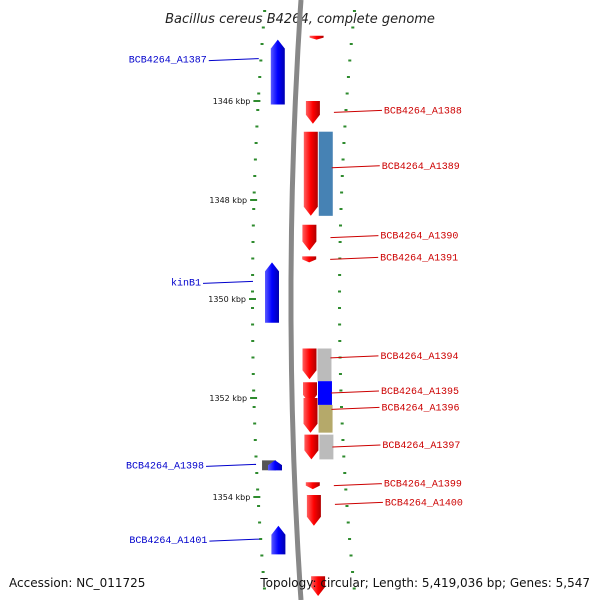 This screenshot has height=600, width=600. I want to click on kbp-label: 1350 kbp, so click(227, 299).